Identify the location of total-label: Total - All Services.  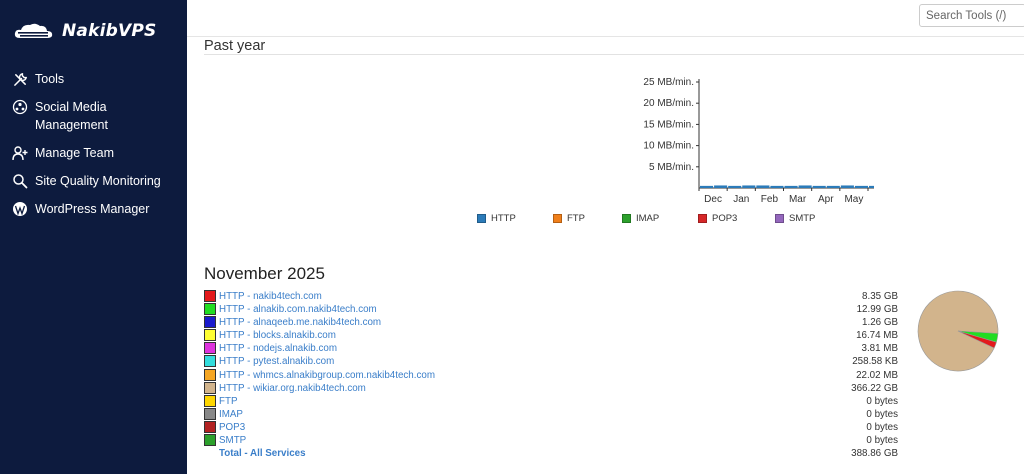
(262, 454).